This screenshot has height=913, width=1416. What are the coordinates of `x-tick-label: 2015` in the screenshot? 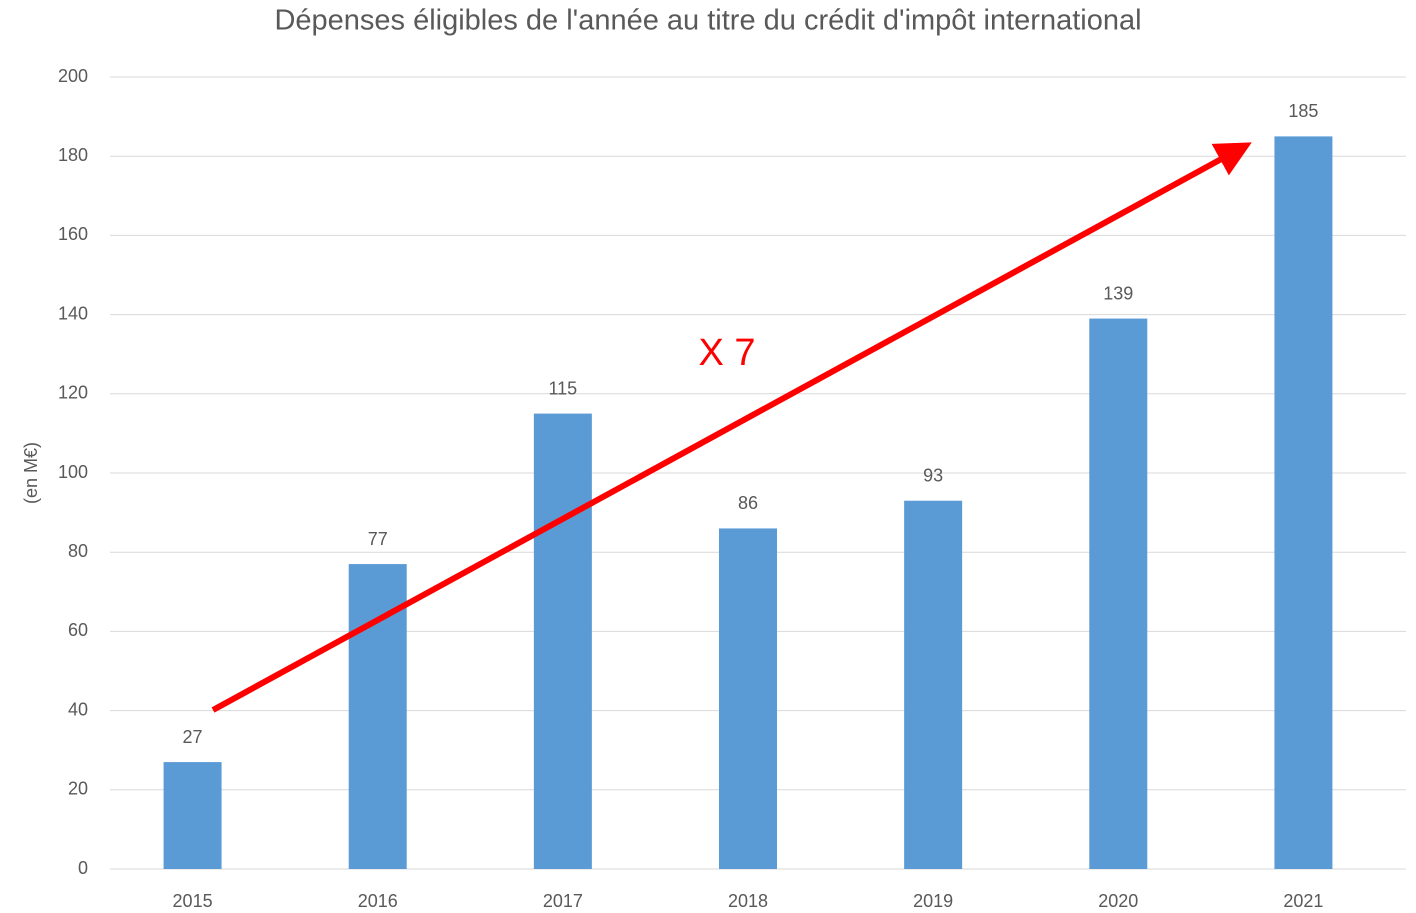 It's located at (193, 901).